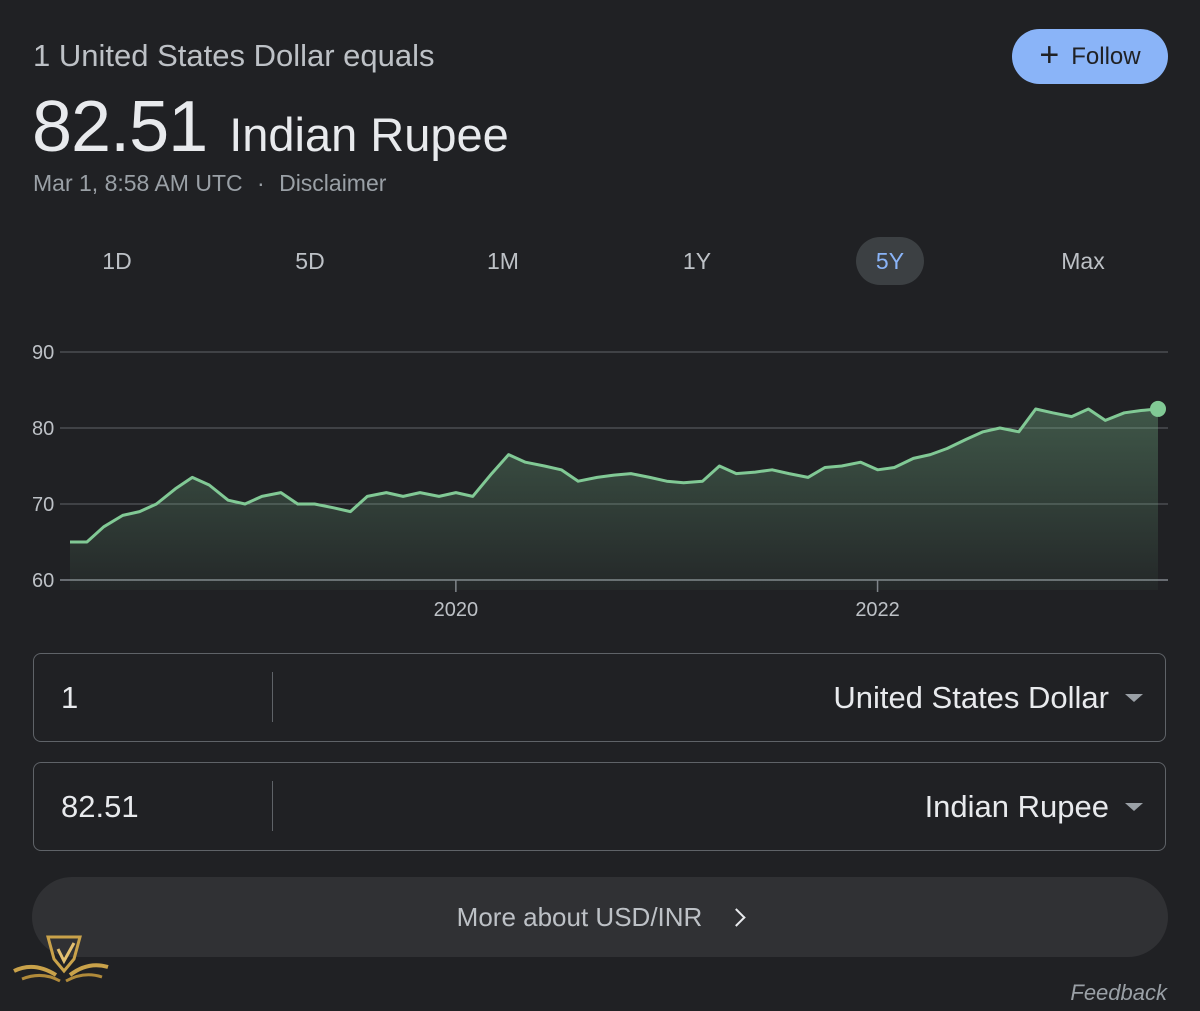 Image resolution: width=1200 pixels, height=1011 pixels. What do you see at coordinates (1158, 408) in the screenshot?
I see `chart-latest-point` at bounding box center [1158, 408].